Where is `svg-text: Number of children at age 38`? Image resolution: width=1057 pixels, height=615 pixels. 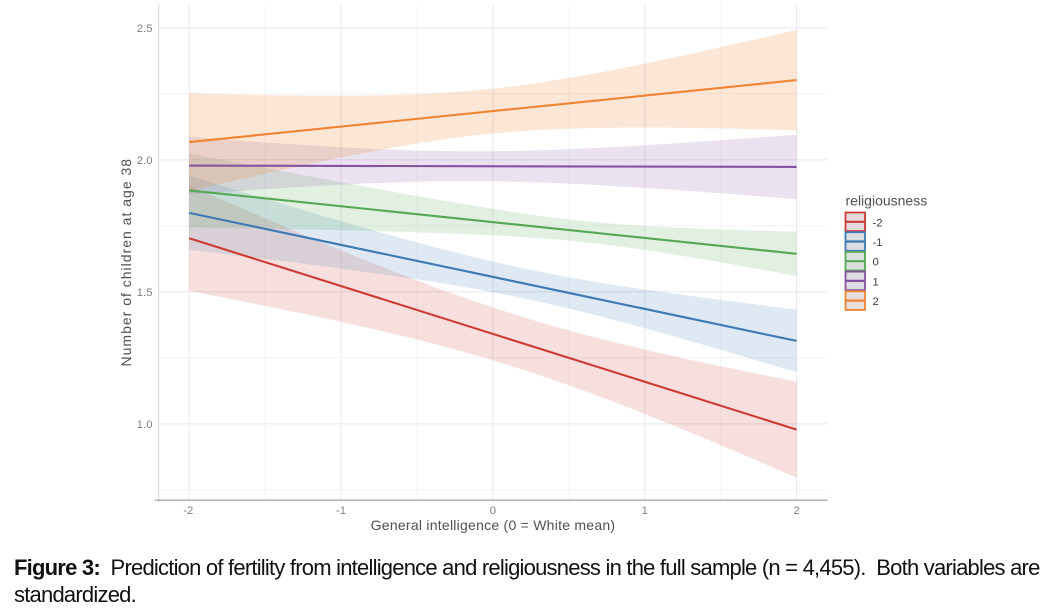
svg-text: Number of children at age 38 is located at coordinates (126, 262).